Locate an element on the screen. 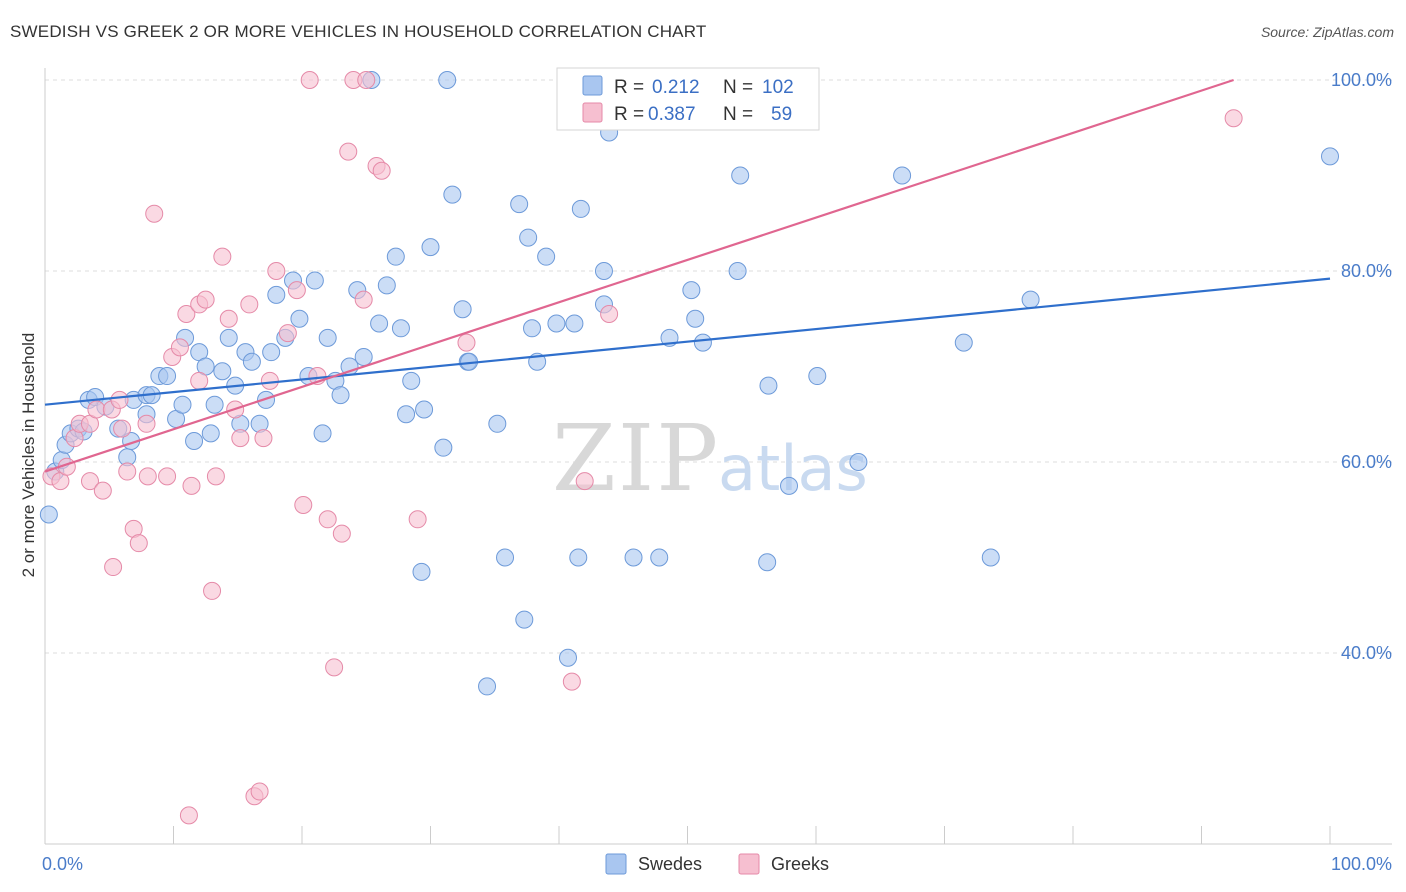 This screenshot has height=892, width=1406. legend-swatch-swedes is located at coordinates (592, 85).